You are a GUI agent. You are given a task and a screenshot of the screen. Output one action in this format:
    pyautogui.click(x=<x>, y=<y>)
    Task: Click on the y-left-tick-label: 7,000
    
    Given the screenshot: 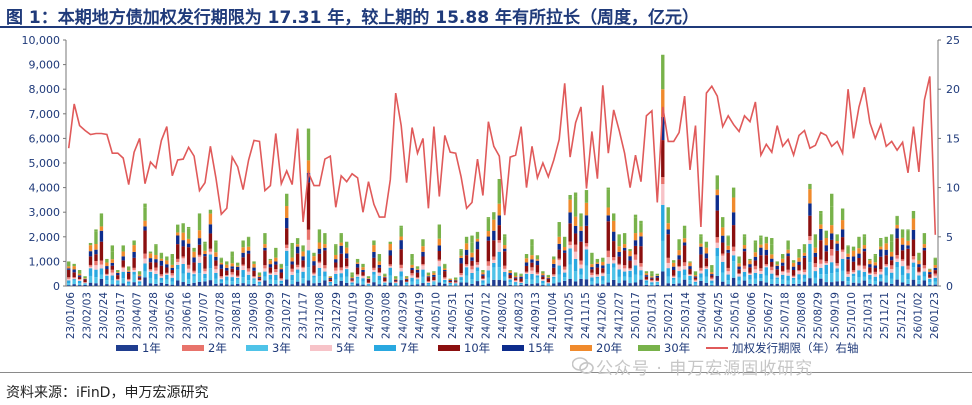 What is the action you would take?
    pyautogui.click(x=45, y=114)
    